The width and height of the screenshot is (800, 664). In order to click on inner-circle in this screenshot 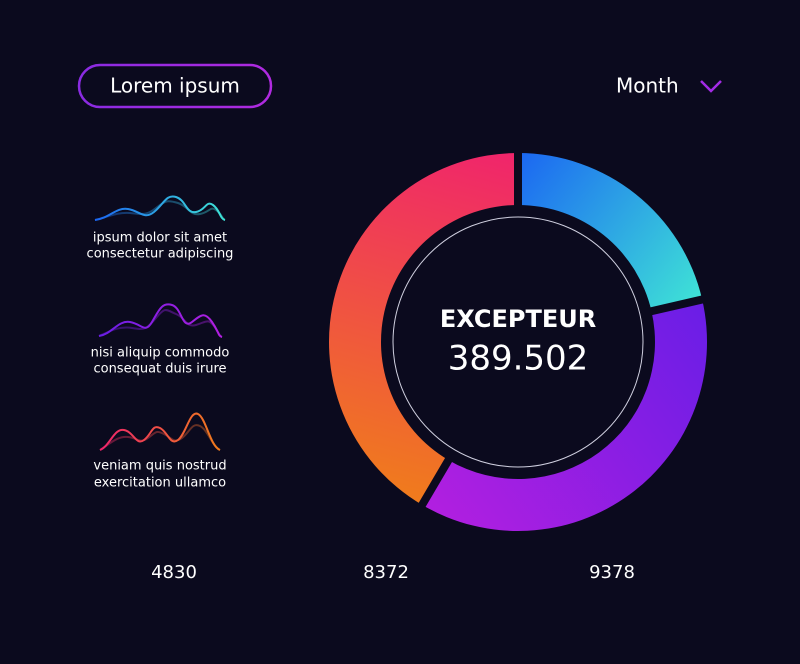, I will do `click(518, 342)`.